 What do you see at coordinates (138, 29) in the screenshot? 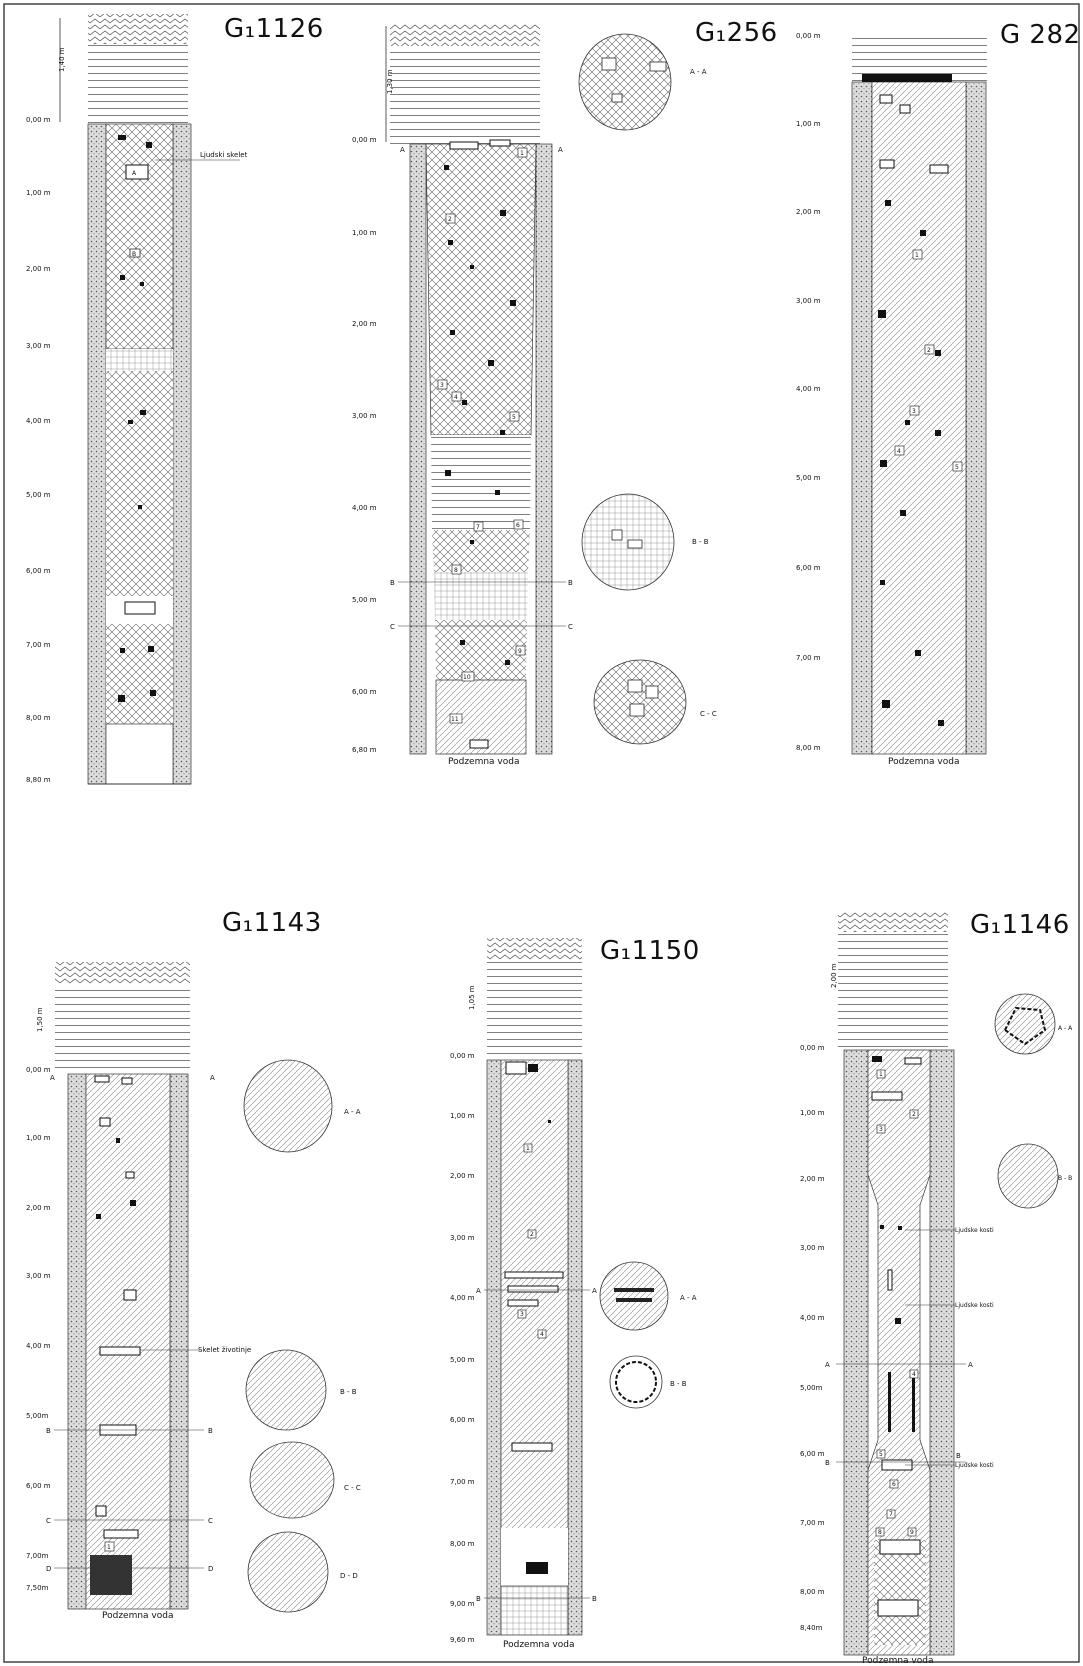
I see `topsoil-layer` at bounding box center [138, 29].